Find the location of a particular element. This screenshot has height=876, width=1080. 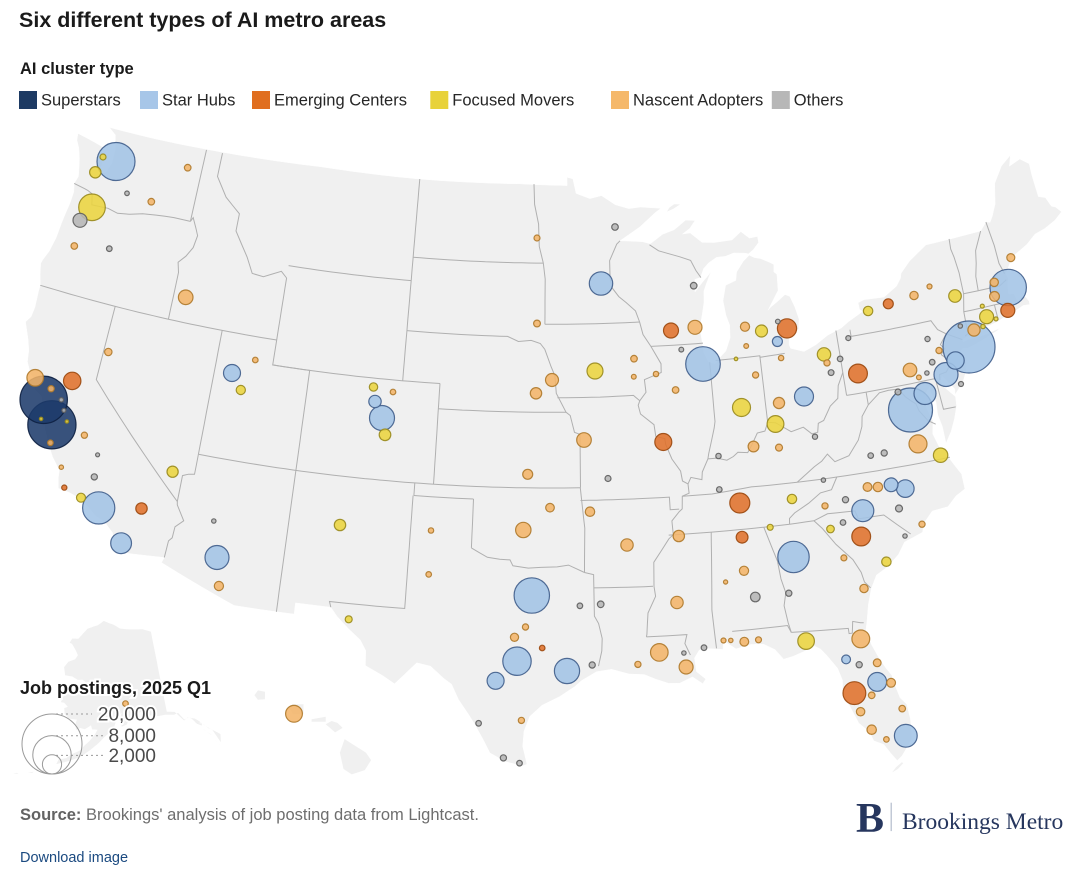

svg-text: Nascent Adopters is located at coordinates (698, 101).